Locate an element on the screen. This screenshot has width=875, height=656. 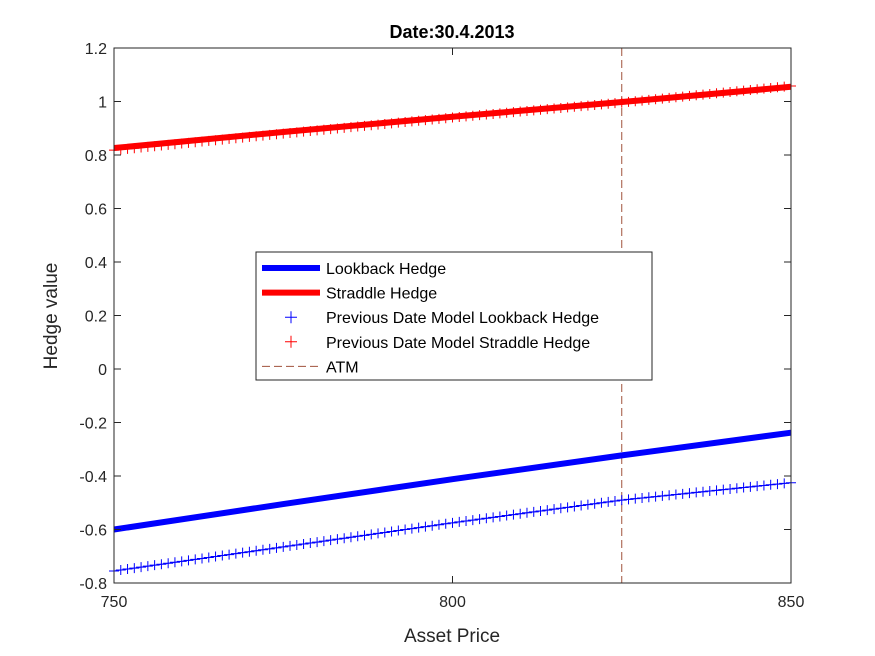
y-axis-label: Hedge value is located at coordinates (51, 316).